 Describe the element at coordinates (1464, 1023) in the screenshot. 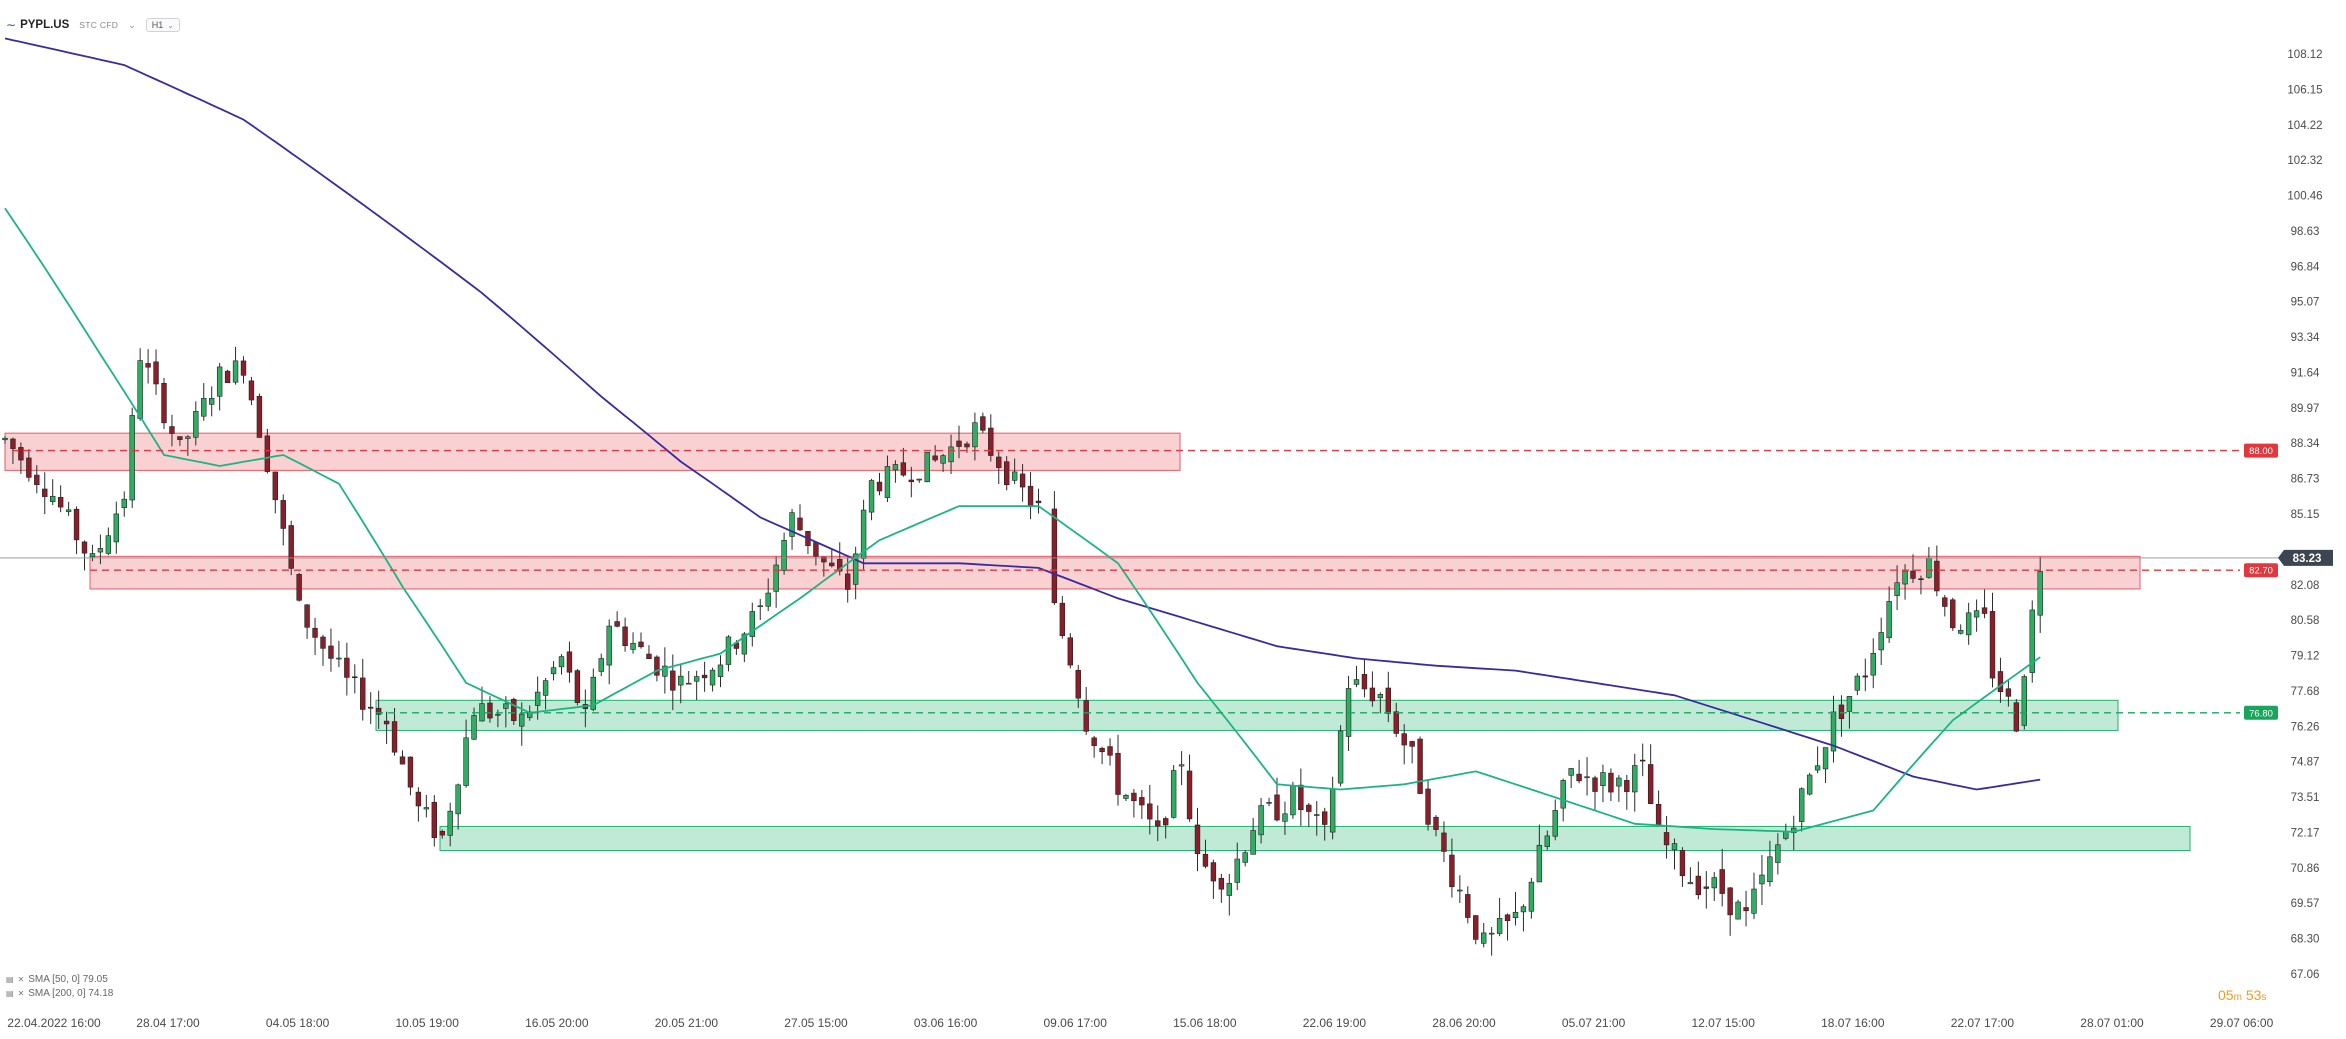

I see `x-tick-label: 28.06 20:00` at that location.